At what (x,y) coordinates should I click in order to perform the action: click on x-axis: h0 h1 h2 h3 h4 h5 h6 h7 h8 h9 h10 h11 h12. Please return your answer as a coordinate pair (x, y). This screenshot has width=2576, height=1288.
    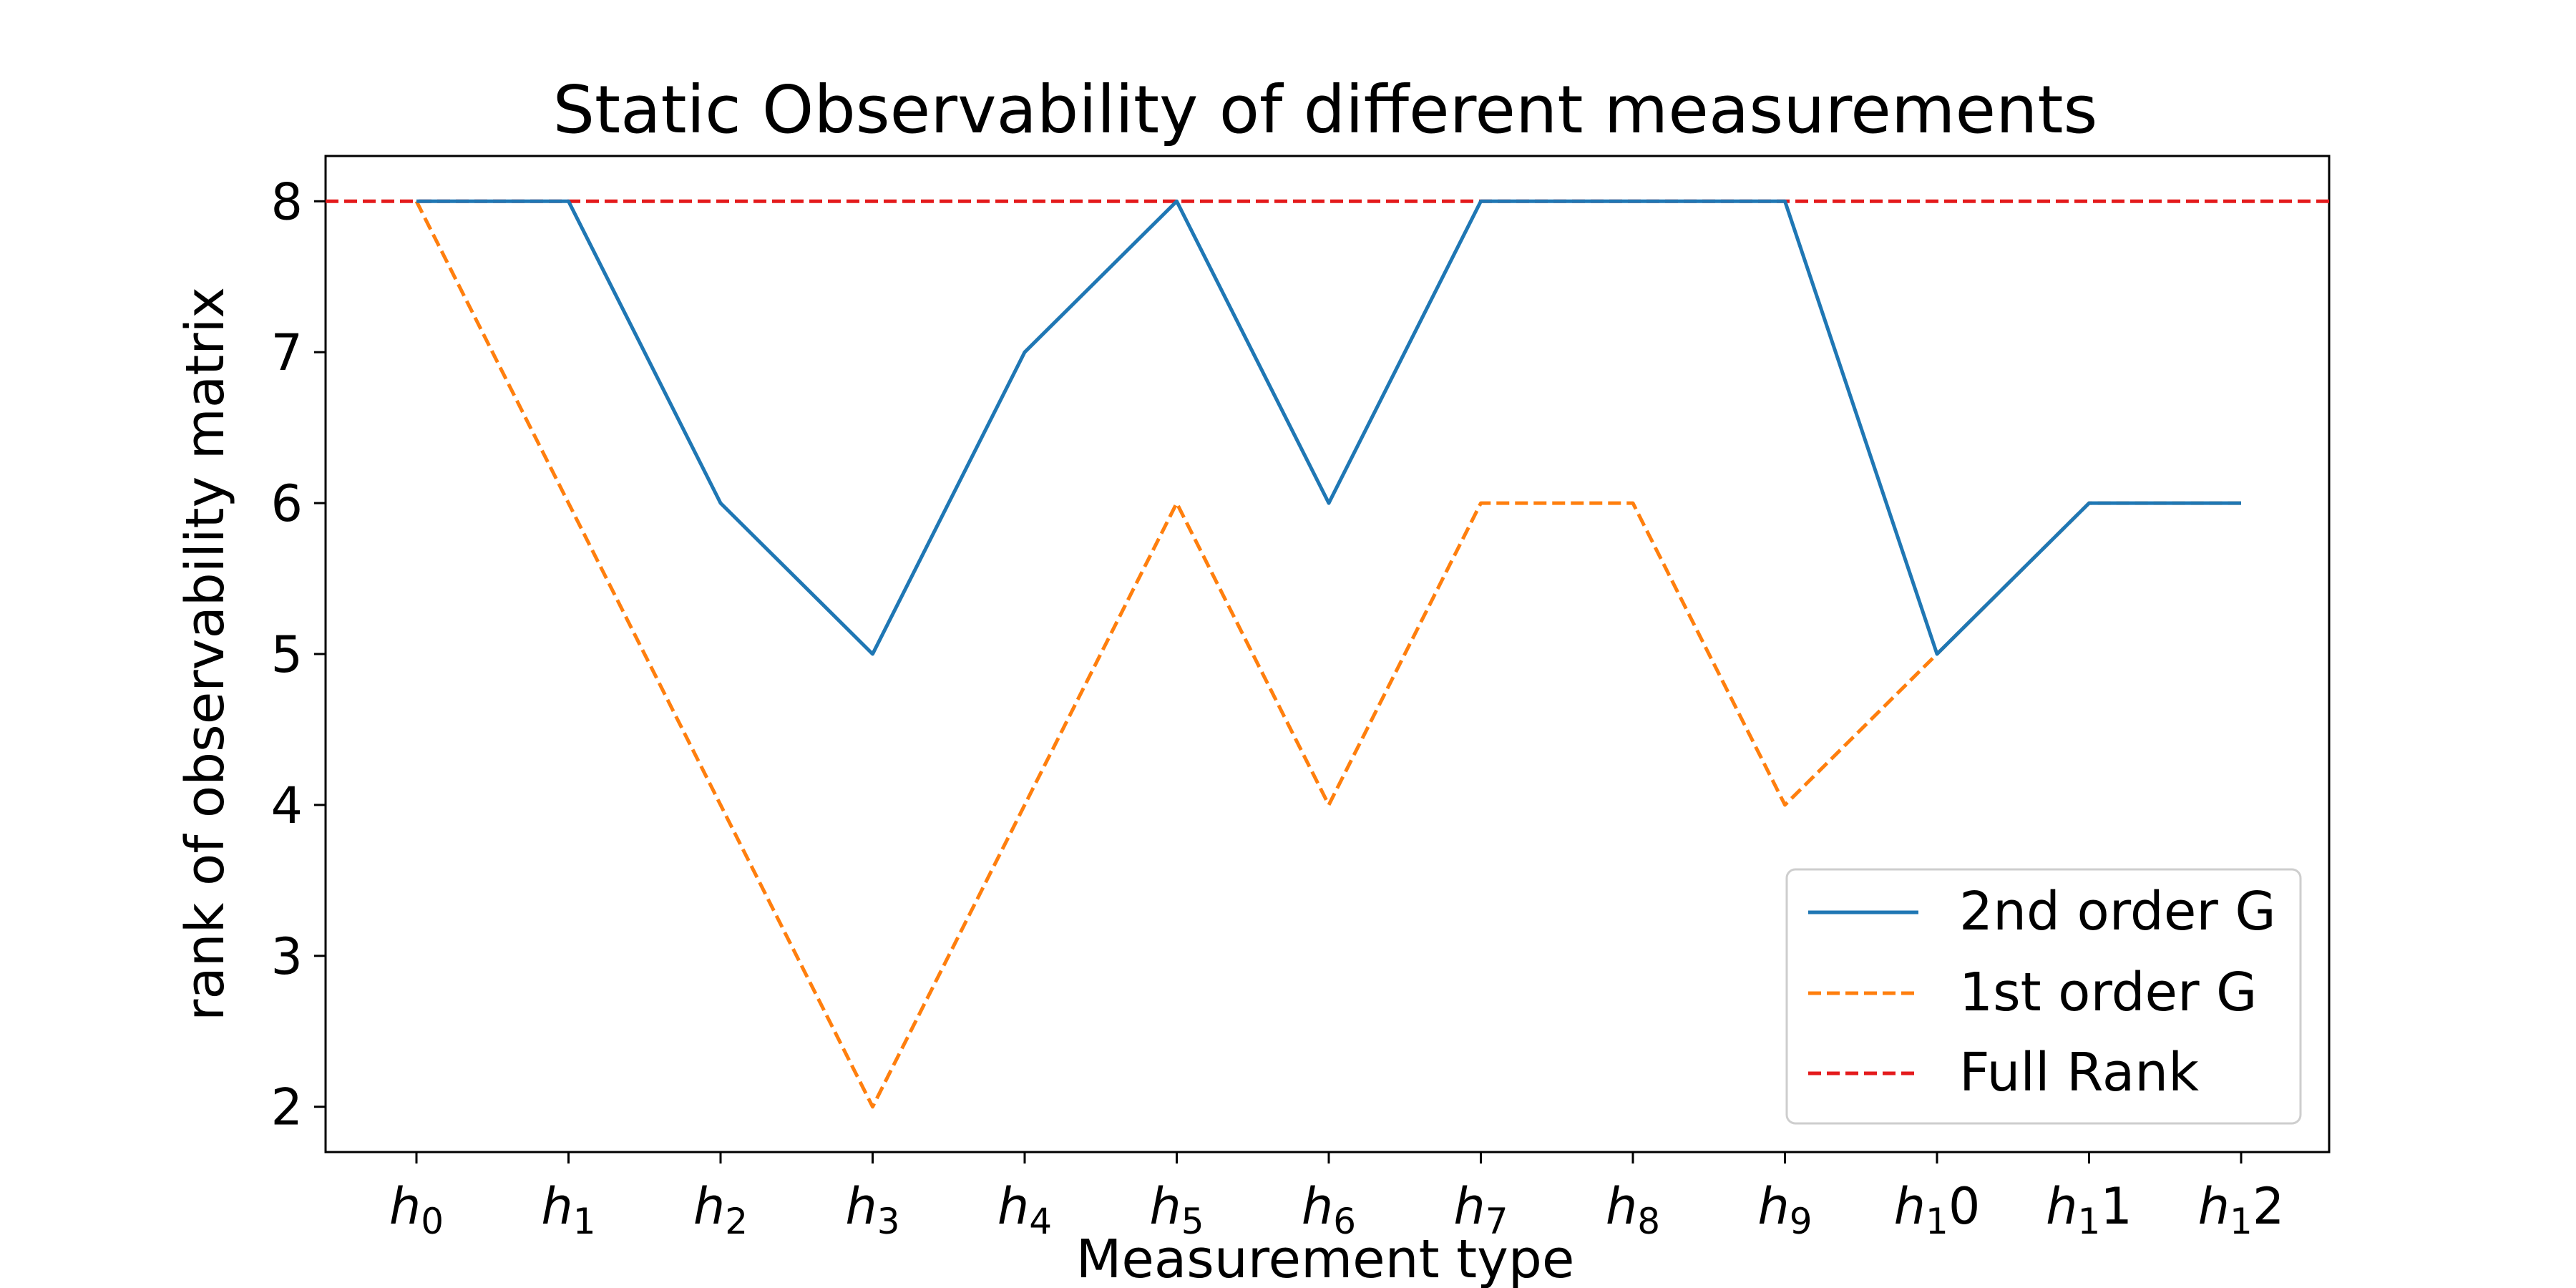
    Looking at the image, I should click on (1336, 1197).